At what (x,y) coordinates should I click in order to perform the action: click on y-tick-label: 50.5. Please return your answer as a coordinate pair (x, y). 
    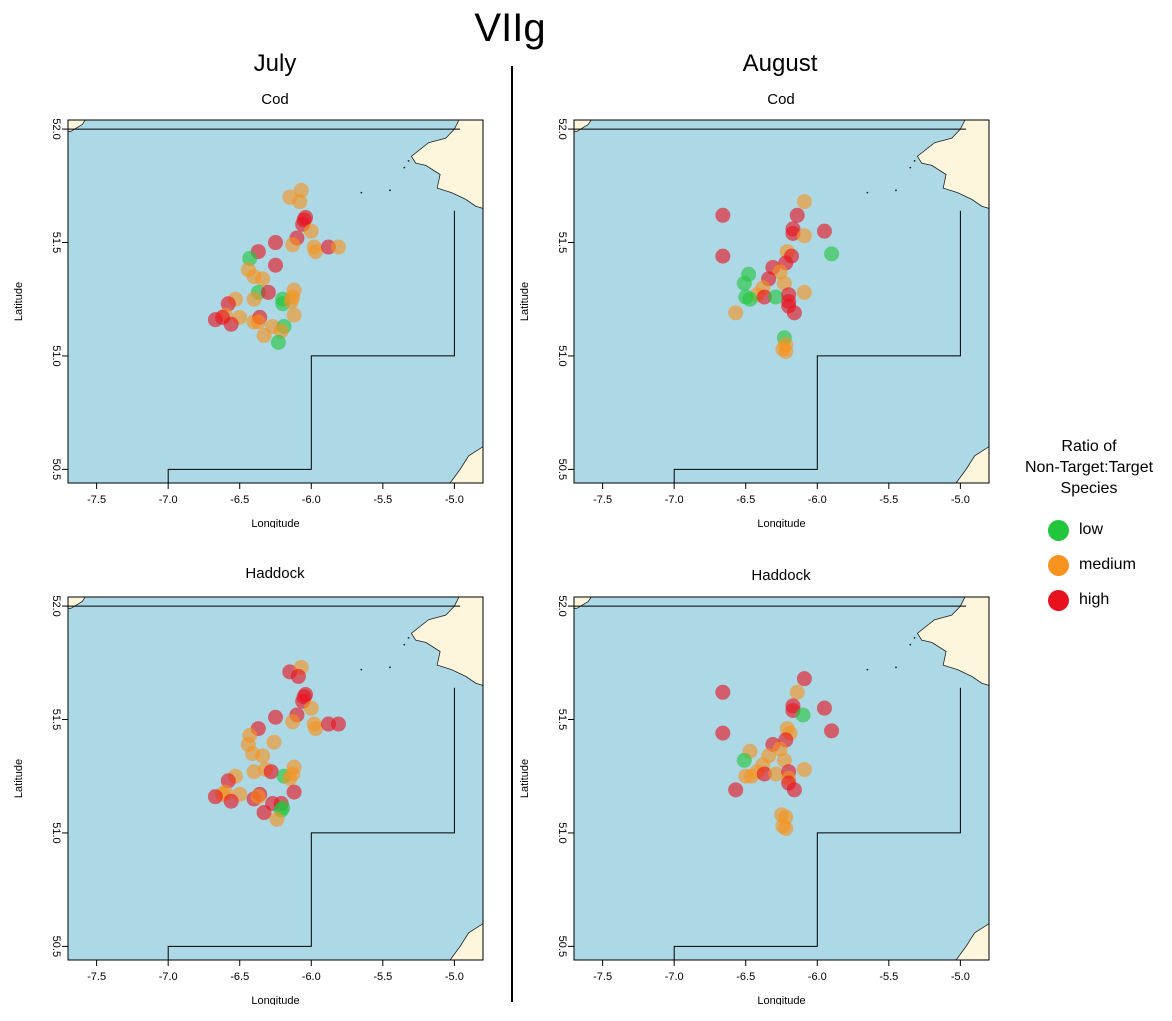
    Looking at the image, I should click on (562, 946).